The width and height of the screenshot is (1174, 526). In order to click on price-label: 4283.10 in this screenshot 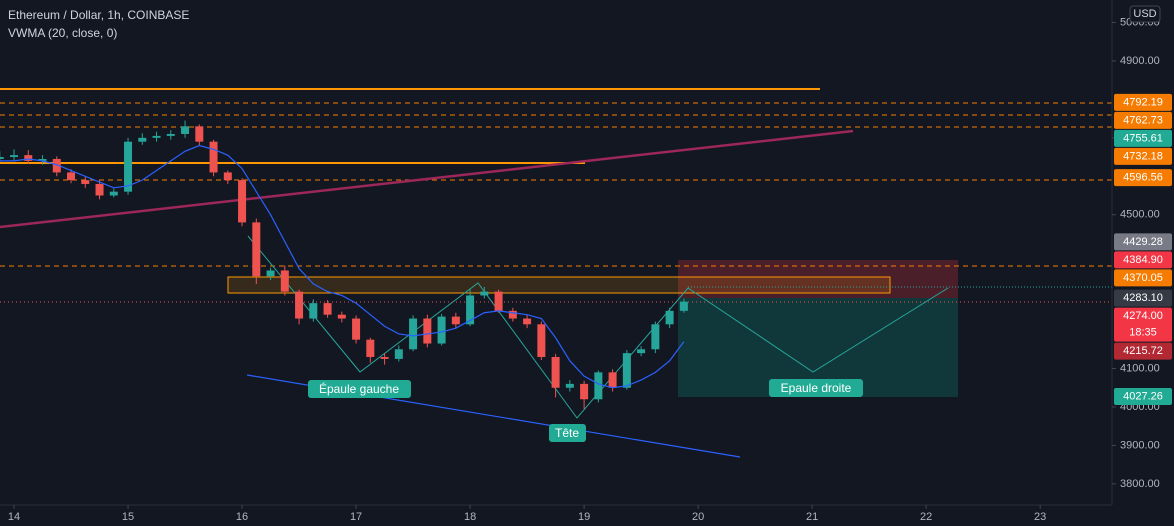, I will do `click(1143, 298)`.